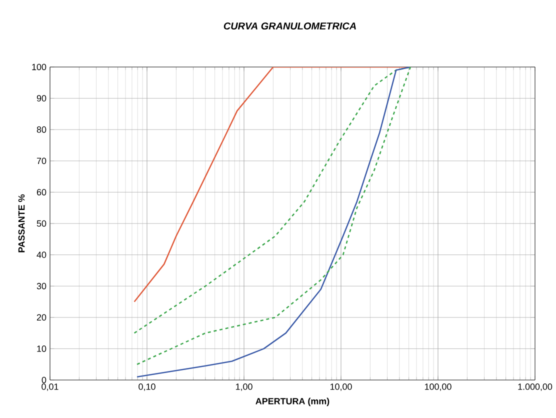 The image size is (556, 418). Describe the element at coordinates (50, 387) in the screenshot. I see `x-tick-label: 0,01` at that location.